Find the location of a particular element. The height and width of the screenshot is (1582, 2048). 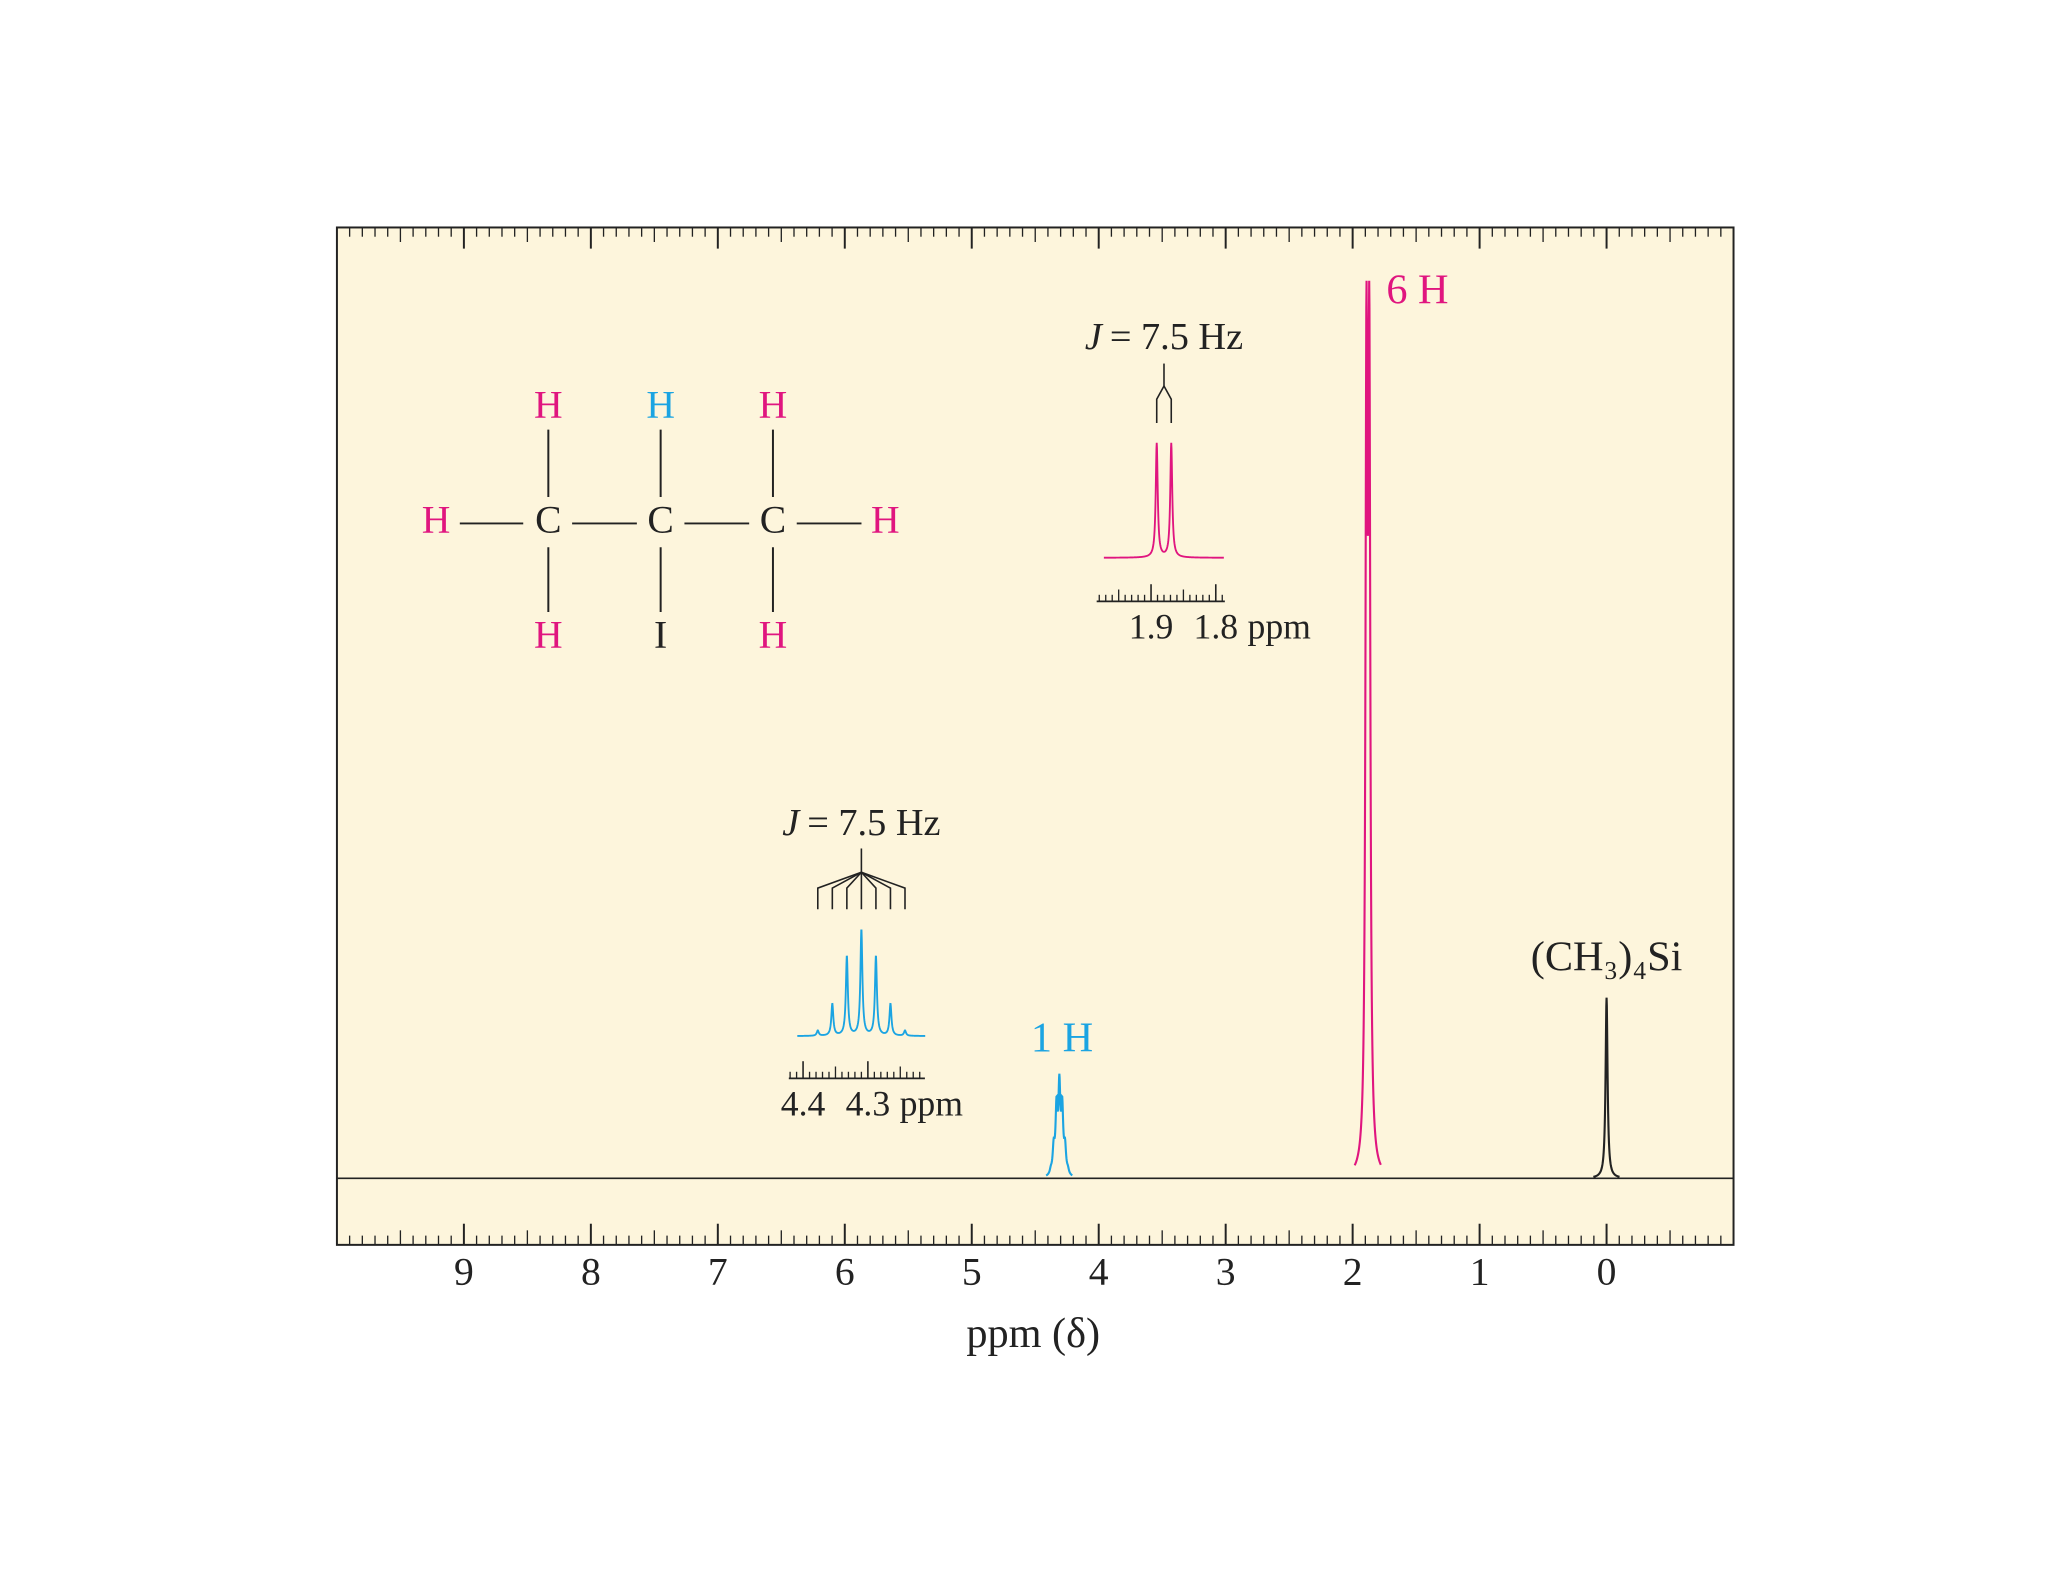

x-tick-label: 0 is located at coordinates (1607, 1271).